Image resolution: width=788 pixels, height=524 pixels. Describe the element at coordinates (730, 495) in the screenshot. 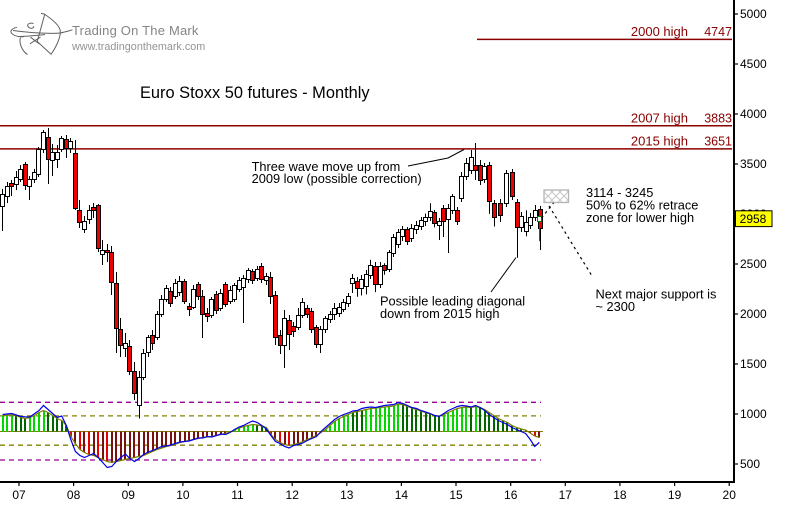

I see `svg-text: 20` at that location.